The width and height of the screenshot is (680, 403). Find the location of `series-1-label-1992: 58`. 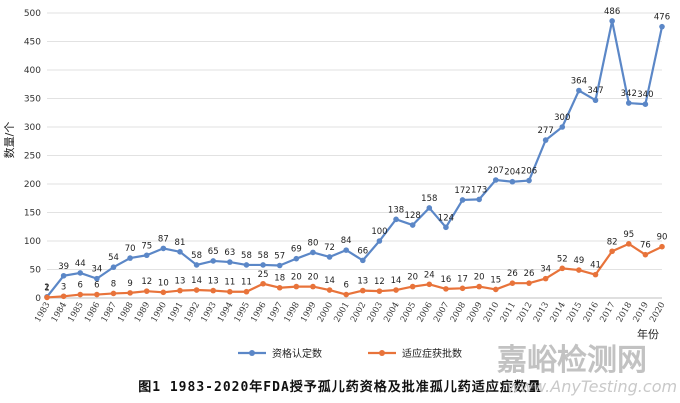

series-1-label-1992: 58 is located at coordinates (196, 256).